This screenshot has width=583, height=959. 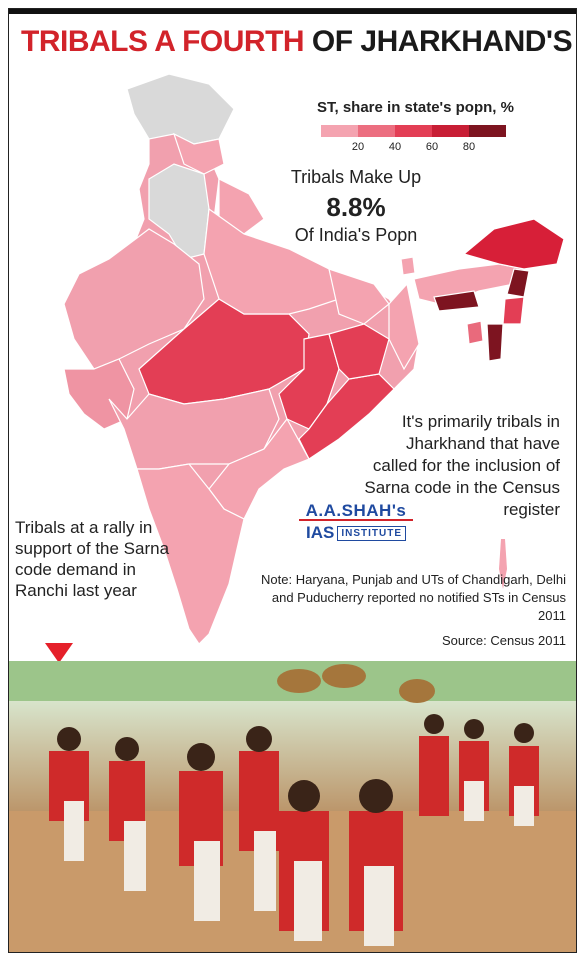 I want to click on south-states, so click(x=190, y=554).